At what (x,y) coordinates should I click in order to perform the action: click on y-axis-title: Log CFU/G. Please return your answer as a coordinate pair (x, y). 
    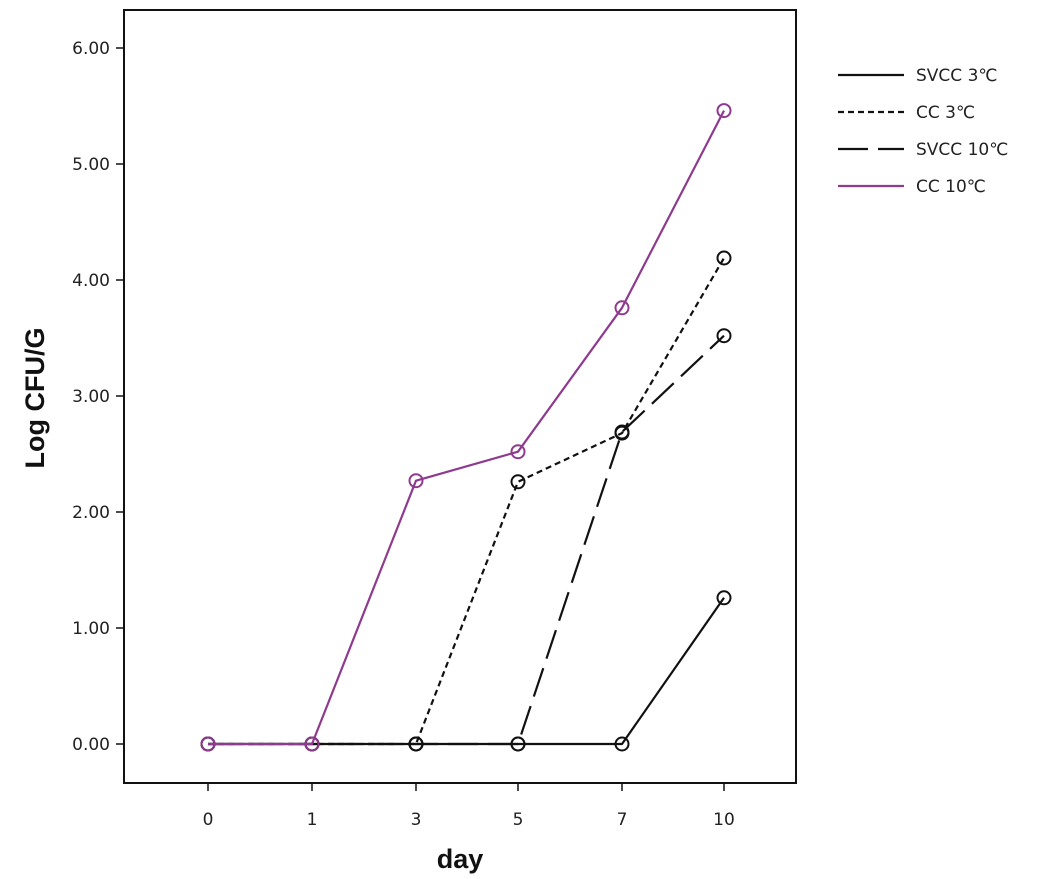
    Looking at the image, I should click on (35, 398).